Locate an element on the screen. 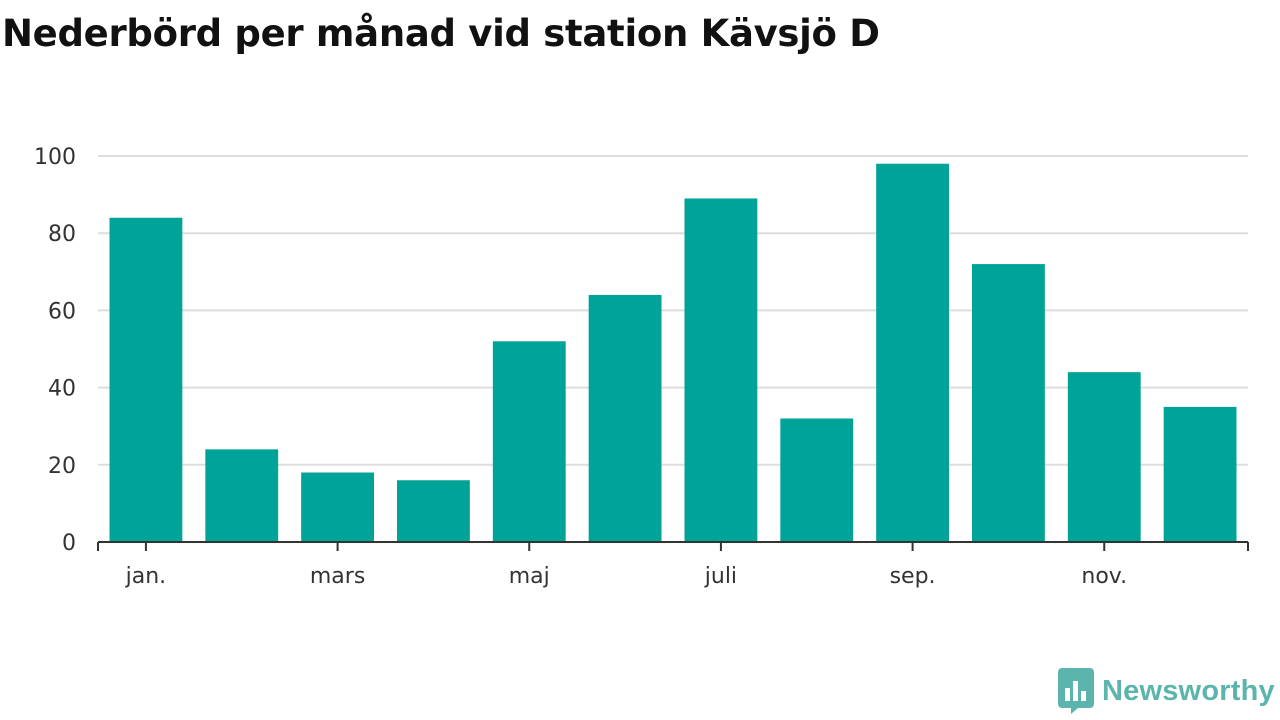 The width and height of the screenshot is (1280, 720). newsworthy-brand: Newsworthy is located at coordinates (1166, 691).